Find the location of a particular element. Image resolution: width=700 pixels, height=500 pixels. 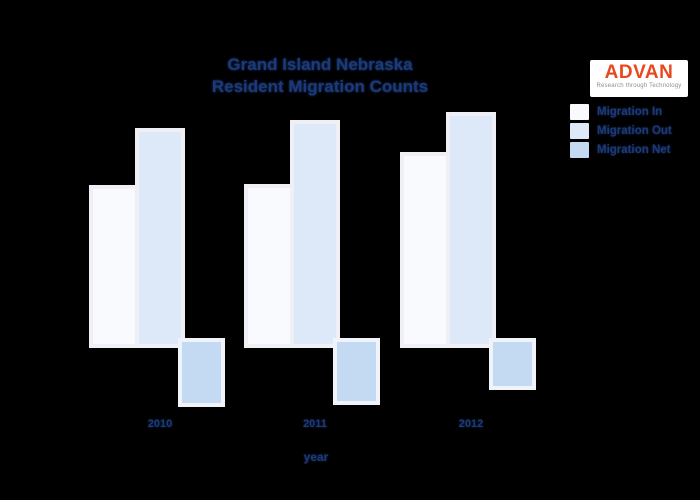

bar-migration-net-2011 is located at coordinates (356, 371).